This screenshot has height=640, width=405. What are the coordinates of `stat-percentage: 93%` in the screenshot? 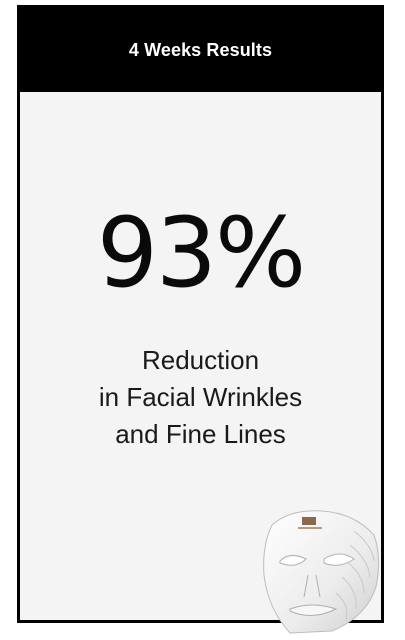 It's located at (201, 253).